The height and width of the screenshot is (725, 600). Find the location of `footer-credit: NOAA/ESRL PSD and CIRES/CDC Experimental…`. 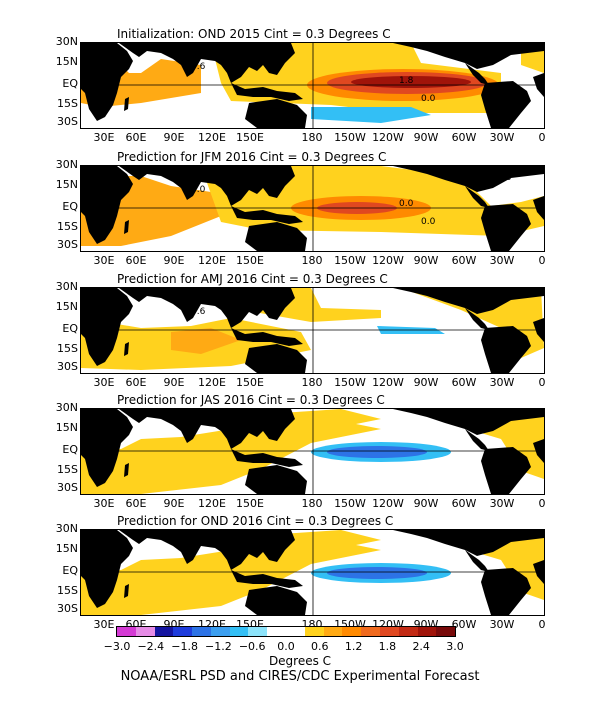

footer-credit: NOAA/ESRL PSD and CIRES/CDC Experimental… is located at coordinates (300, 676).